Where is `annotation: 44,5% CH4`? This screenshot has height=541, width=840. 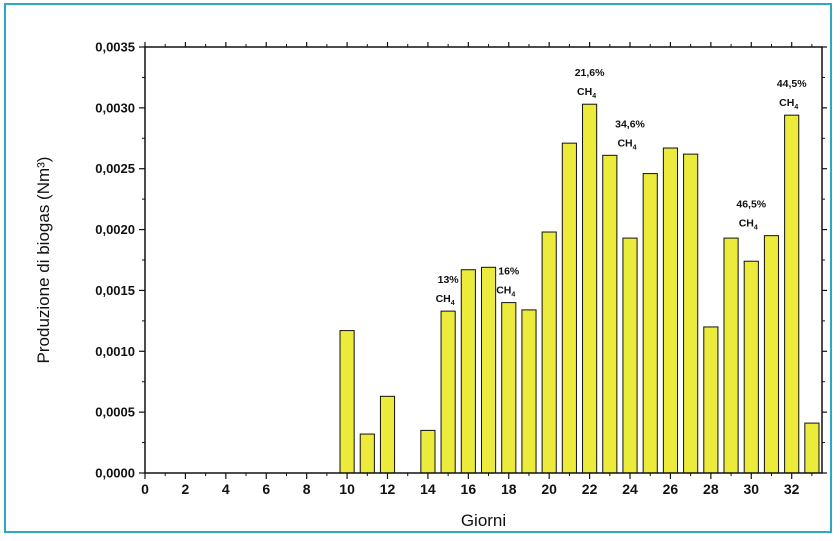 annotation: 44,5% CH4 is located at coordinates (792, 94).